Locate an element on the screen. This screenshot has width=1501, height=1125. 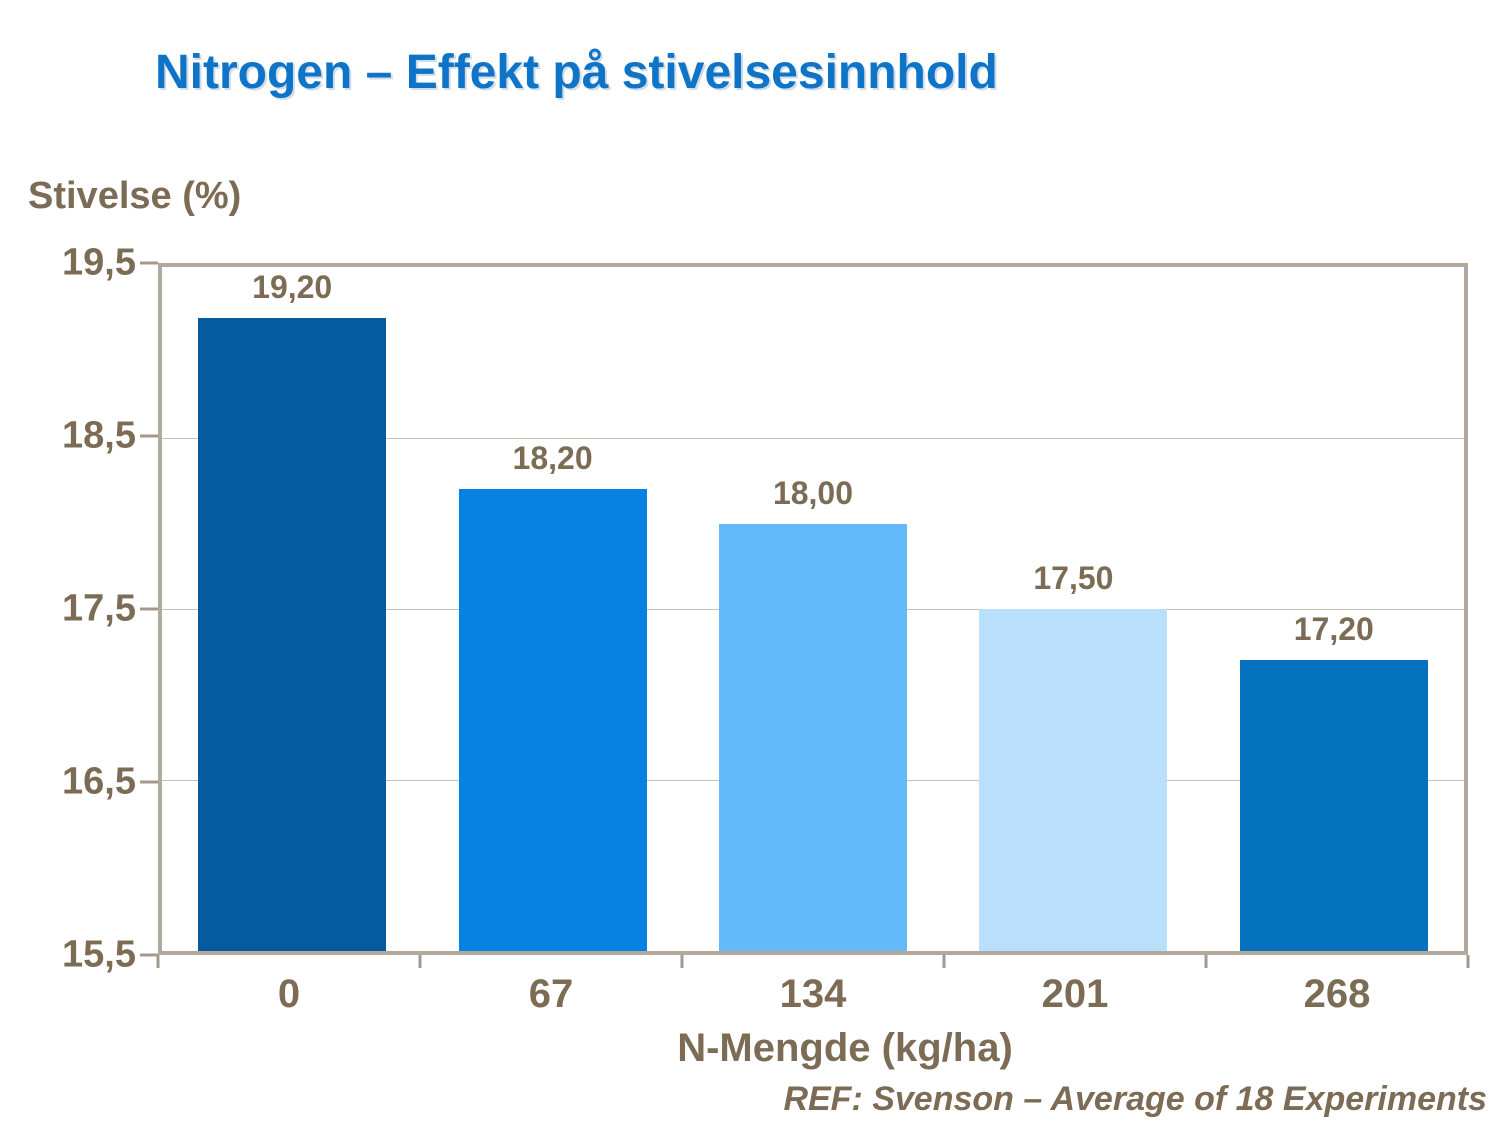
x-tick-label: 201 is located at coordinates (1075, 994).